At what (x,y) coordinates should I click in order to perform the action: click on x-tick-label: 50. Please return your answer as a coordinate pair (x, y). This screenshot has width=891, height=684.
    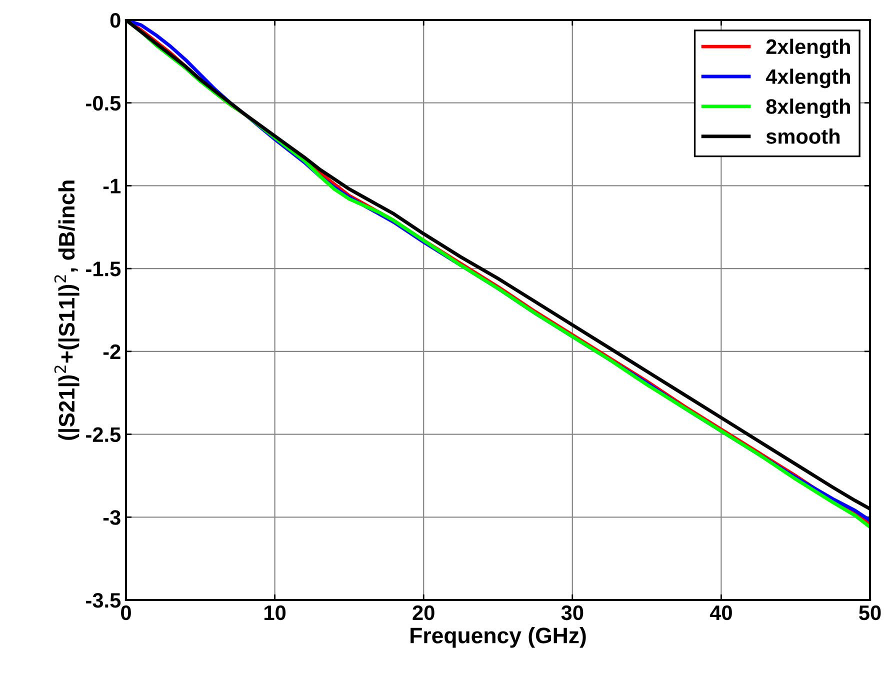
    Looking at the image, I should click on (870, 612).